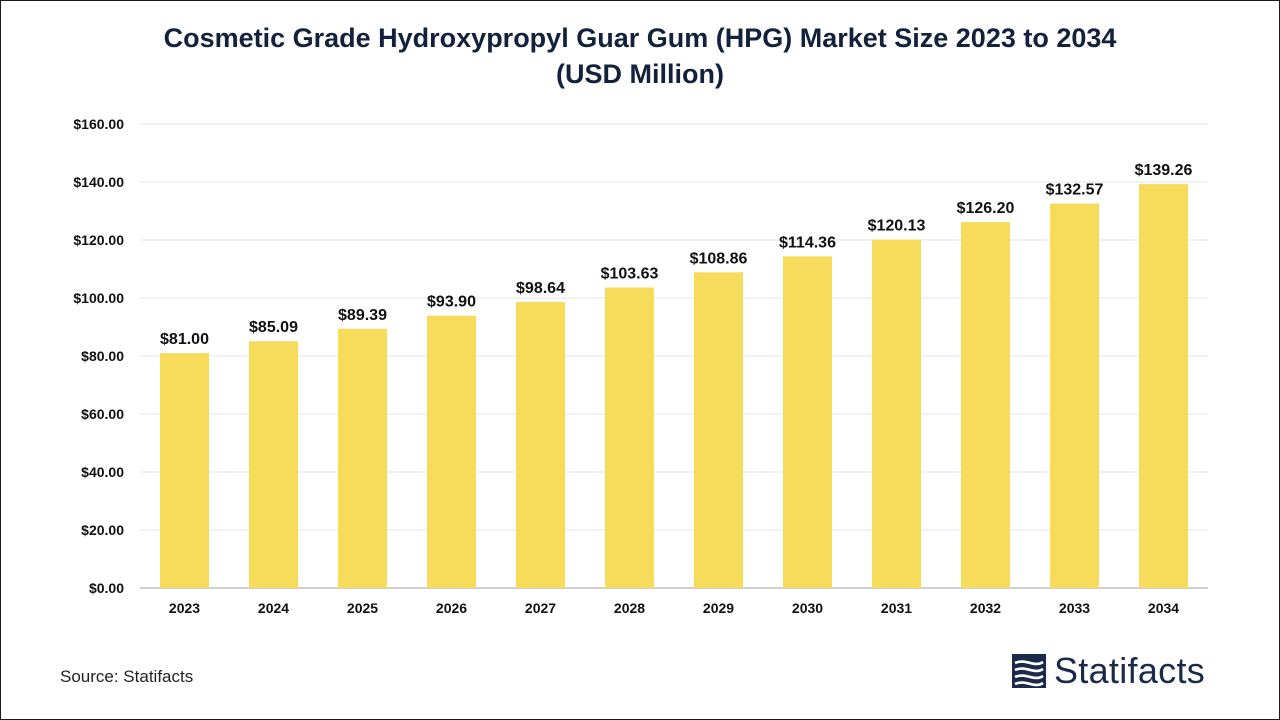 Image resolution: width=1280 pixels, height=720 pixels. What do you see at coordinates (362, 315) in the screenshot?
I see `data-label: $89.39` at bounding box center [362, 315].